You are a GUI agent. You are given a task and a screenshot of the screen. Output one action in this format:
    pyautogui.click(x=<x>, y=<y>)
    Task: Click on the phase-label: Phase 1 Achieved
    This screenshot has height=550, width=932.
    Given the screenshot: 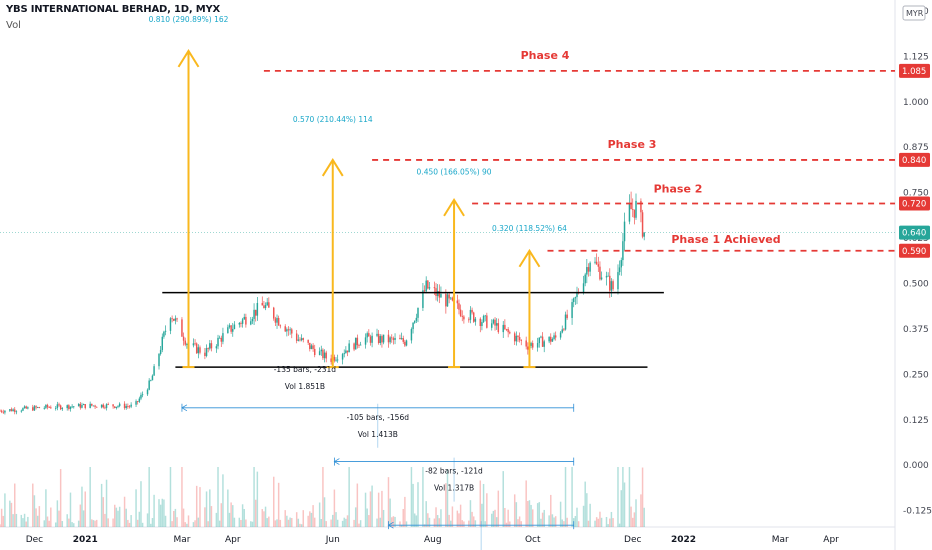 What is the action you would take?
    pyautogui.click(x=725, y=239)
    